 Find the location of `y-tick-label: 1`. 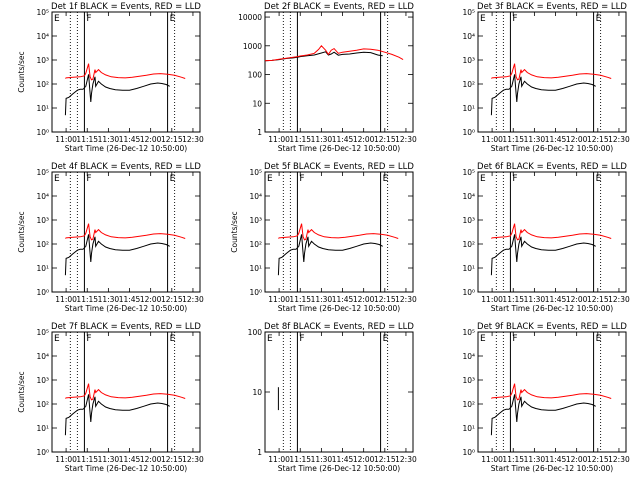

y-tick-label: 1 is located at coordinates (259, 452).